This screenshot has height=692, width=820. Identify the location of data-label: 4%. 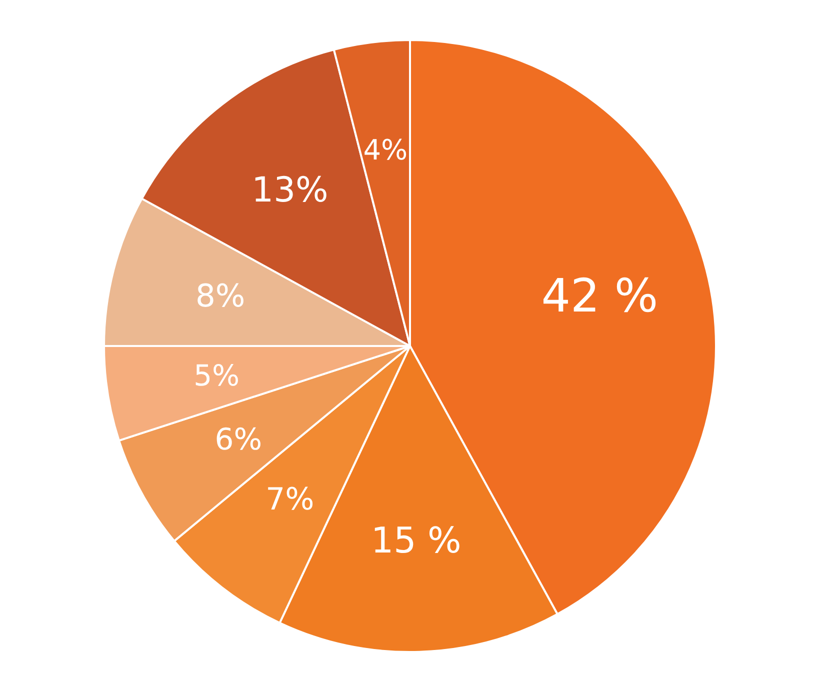
(385, 150).